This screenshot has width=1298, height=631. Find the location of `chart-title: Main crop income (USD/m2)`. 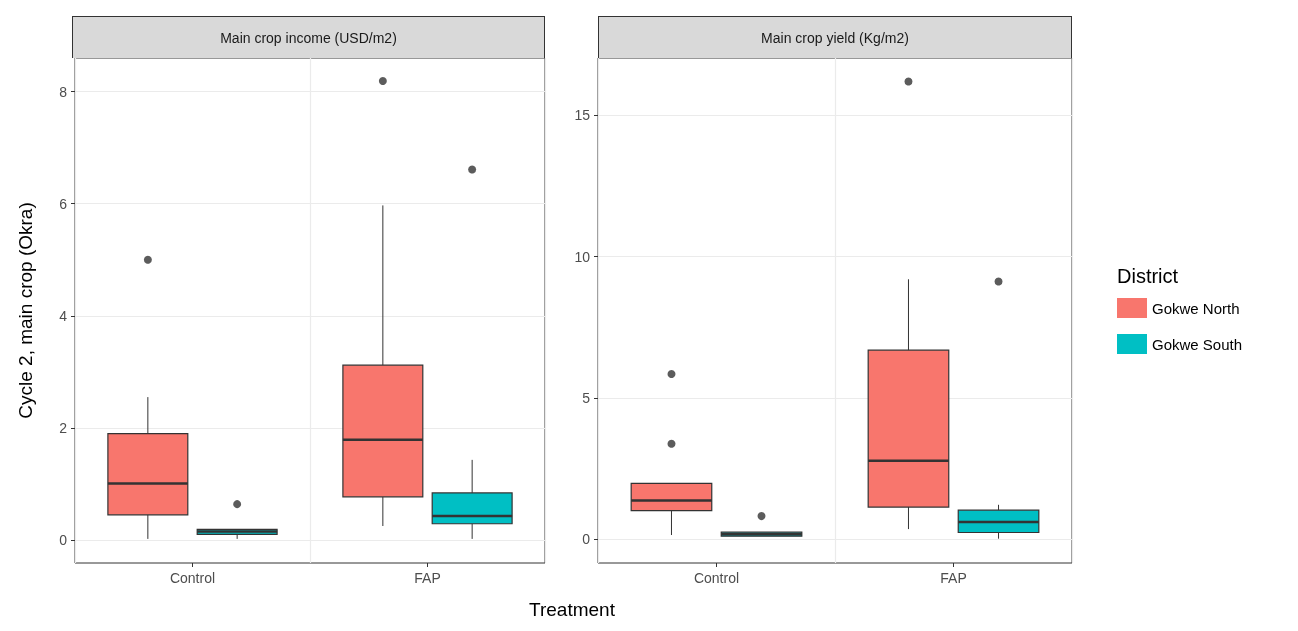

chart-title: Main crop income (USD/m2) is located at coordinates (308, 37).